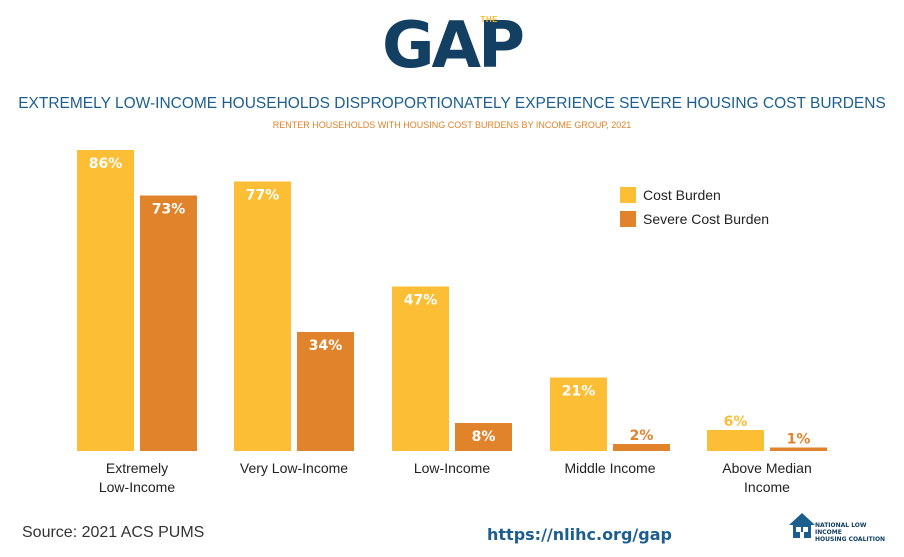 The width and height of the screenshot is (904, 557). Describe the element at coordinates (421, 301) in the screenshot. I see `data-label: 47%` at that location.